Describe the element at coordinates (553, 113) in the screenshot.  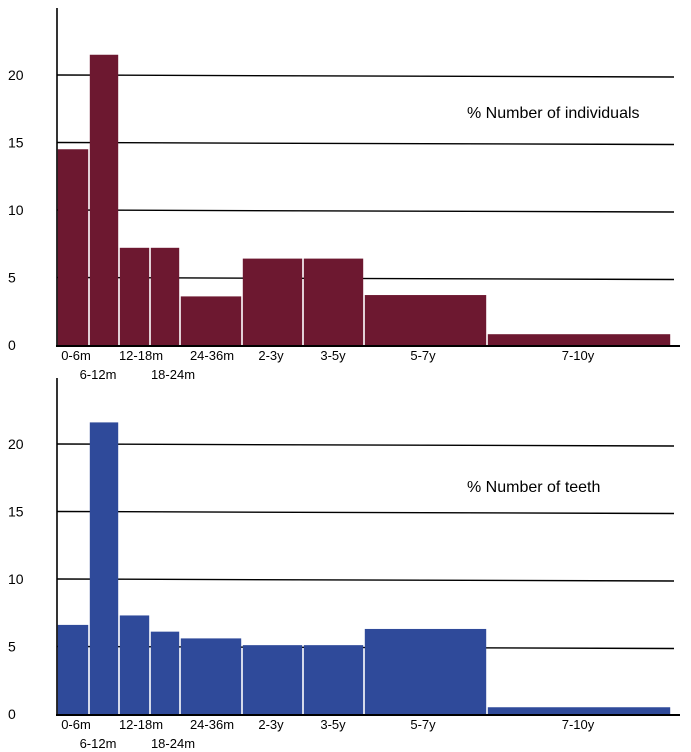
I see `chart-annotation: % Number of individuals` at that location.